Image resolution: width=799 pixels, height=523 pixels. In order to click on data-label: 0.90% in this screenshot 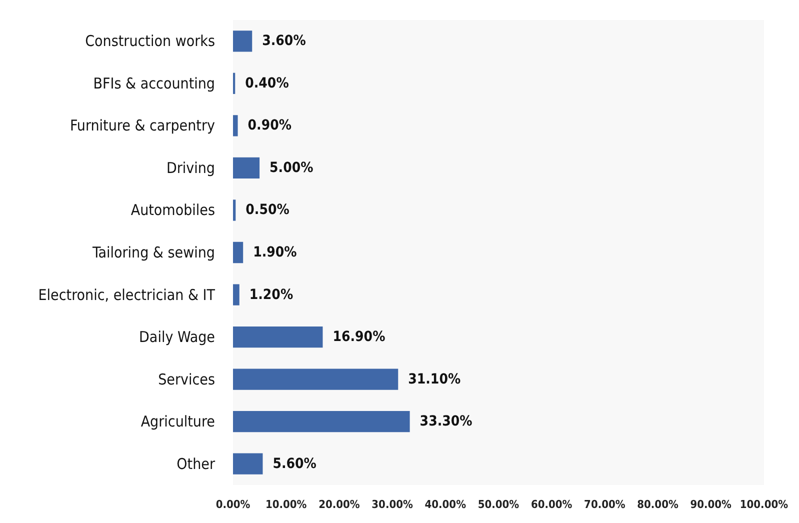, I will do `click(270, 126)`.